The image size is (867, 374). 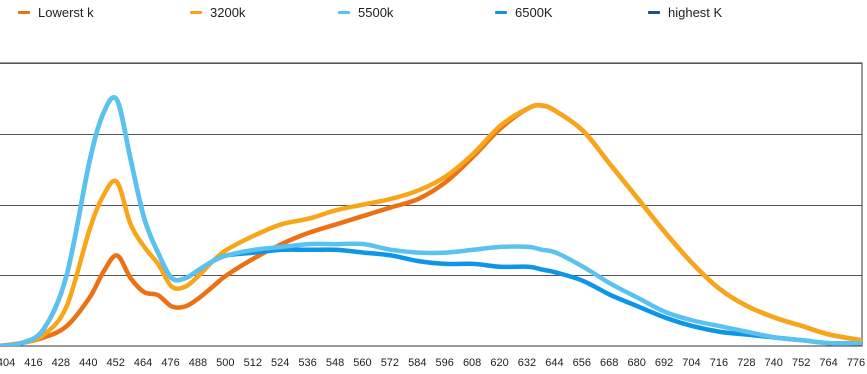 I want to click on legend-label: 6500K, so click(x=534, y=12).